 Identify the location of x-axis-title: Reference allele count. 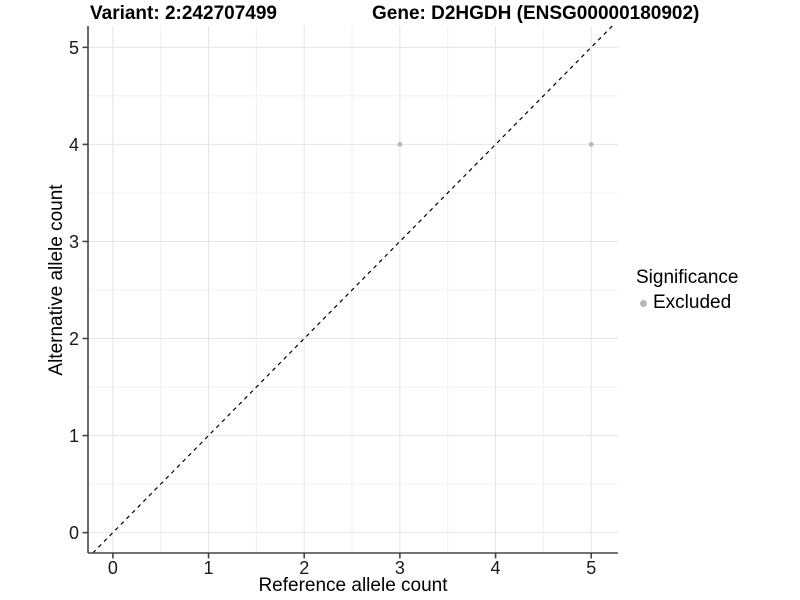
(353, 585).